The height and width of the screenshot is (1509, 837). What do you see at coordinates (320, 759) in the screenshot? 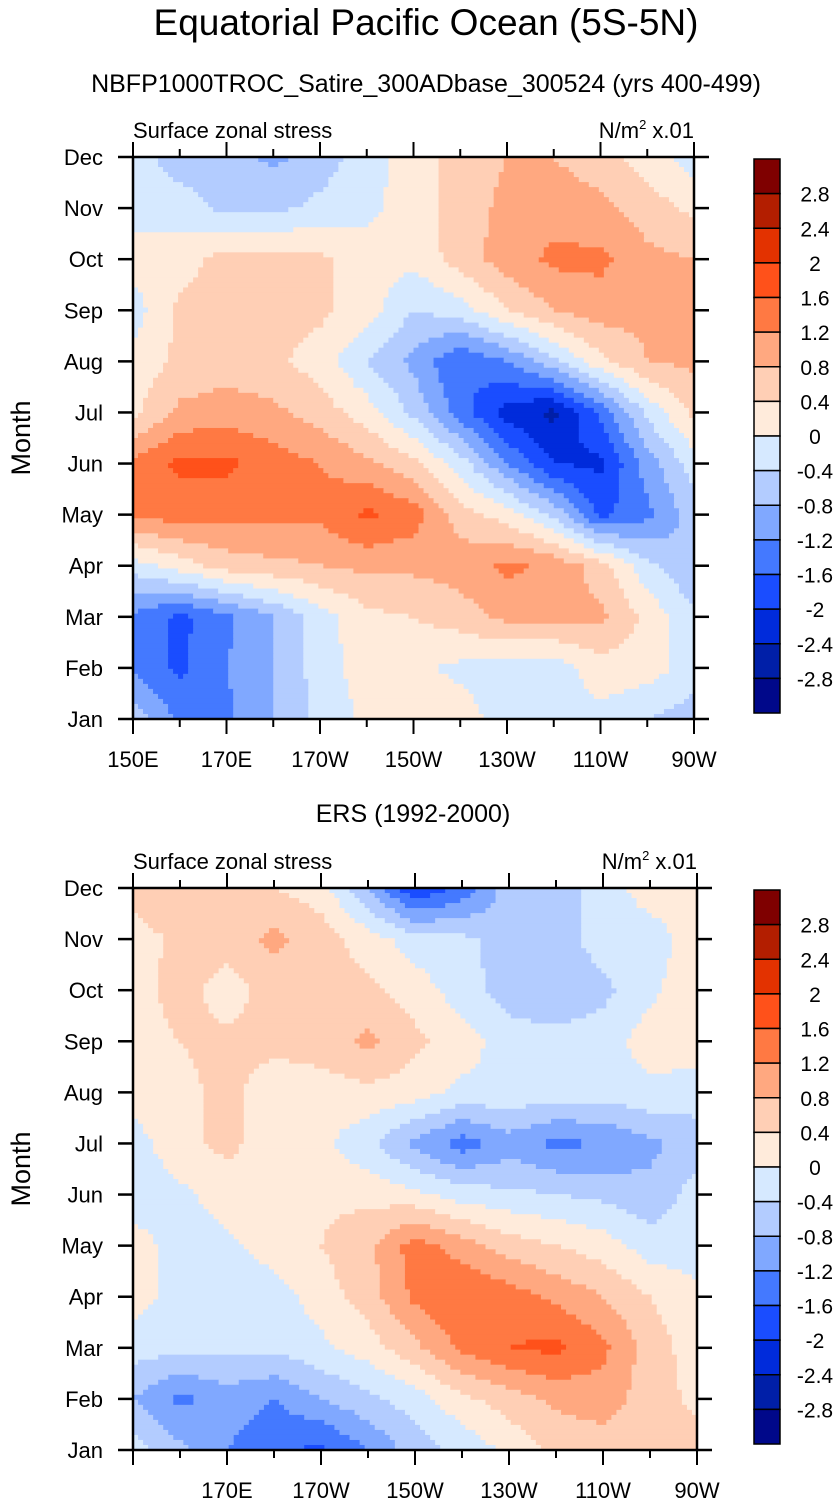
I see `x-tick-label: 170W` at bounding box center [320, 759].